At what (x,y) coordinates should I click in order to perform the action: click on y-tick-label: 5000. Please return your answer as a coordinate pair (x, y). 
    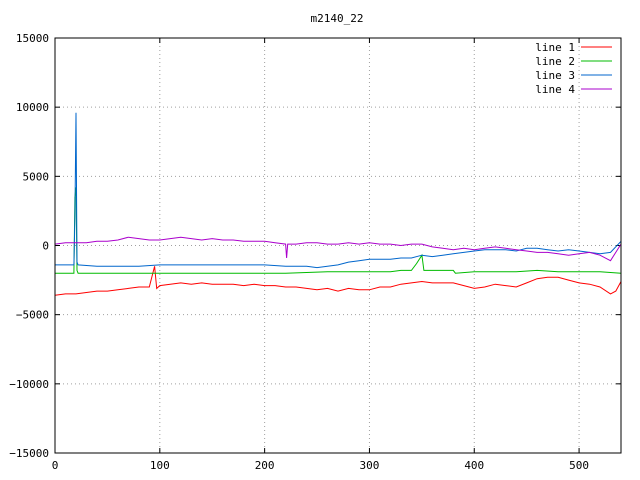
    Looking at the image, I should click on (36, 176).